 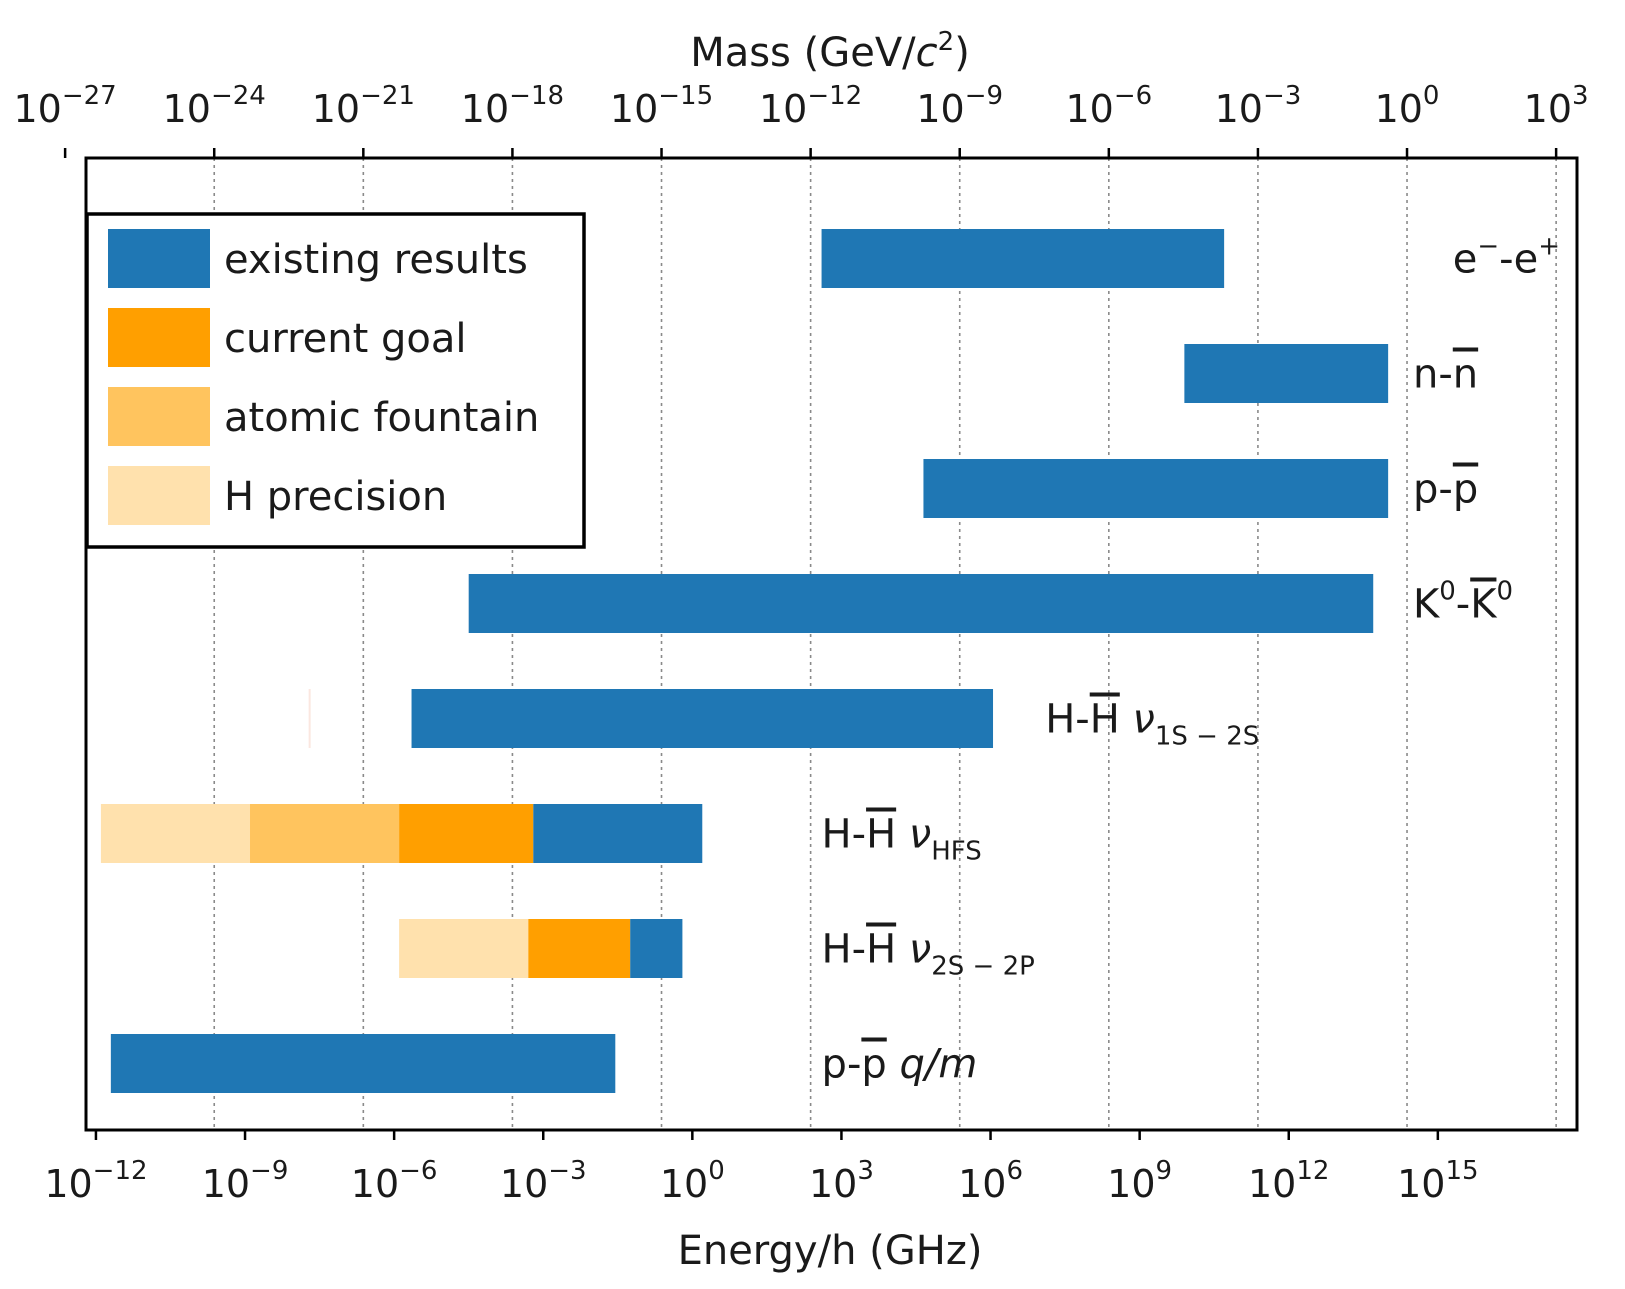 I want to click on row-label: H-H ν2S − 2P, so click(x=928, y=954).